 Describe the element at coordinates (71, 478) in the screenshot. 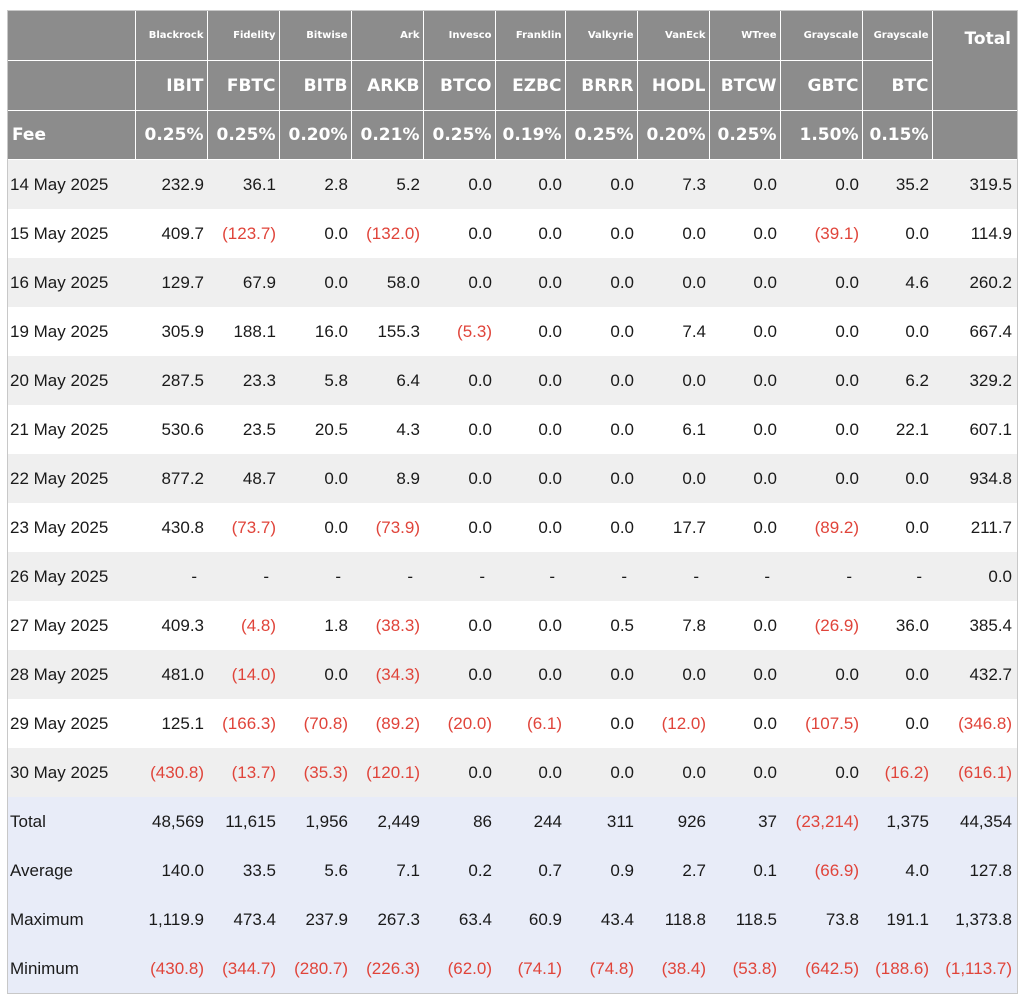

I see `row-label: 22 May 2025` at that location.